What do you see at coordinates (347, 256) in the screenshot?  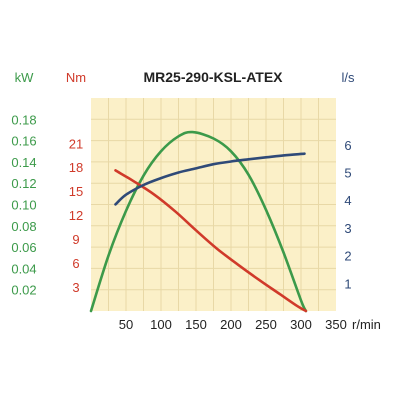 I see `y-tick-label-flow: 2` at bounding box center [347, 256].